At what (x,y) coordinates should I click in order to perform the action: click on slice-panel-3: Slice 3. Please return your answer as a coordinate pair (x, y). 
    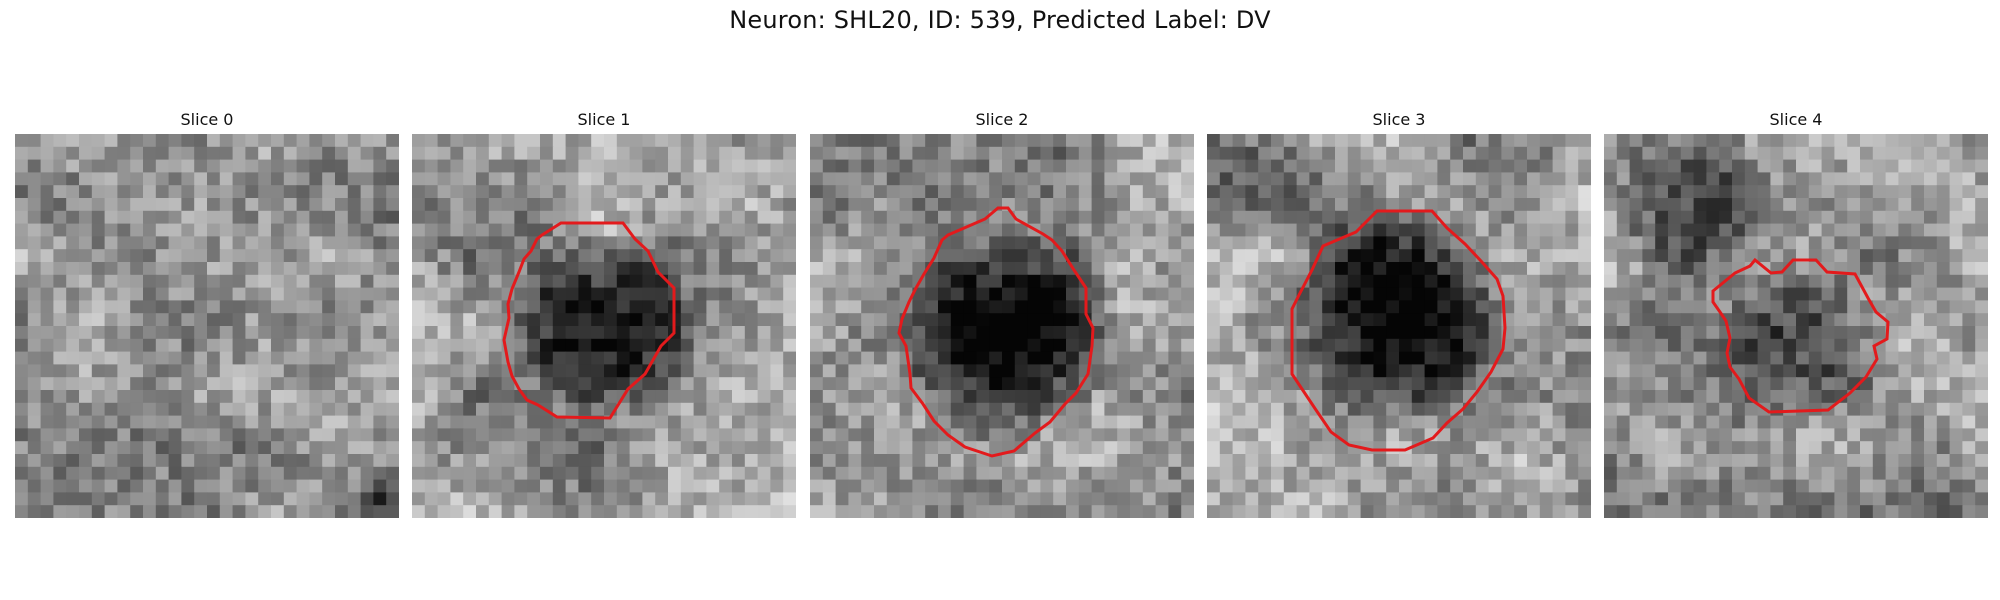
    Looking at the image, I should click on (1399, 314).